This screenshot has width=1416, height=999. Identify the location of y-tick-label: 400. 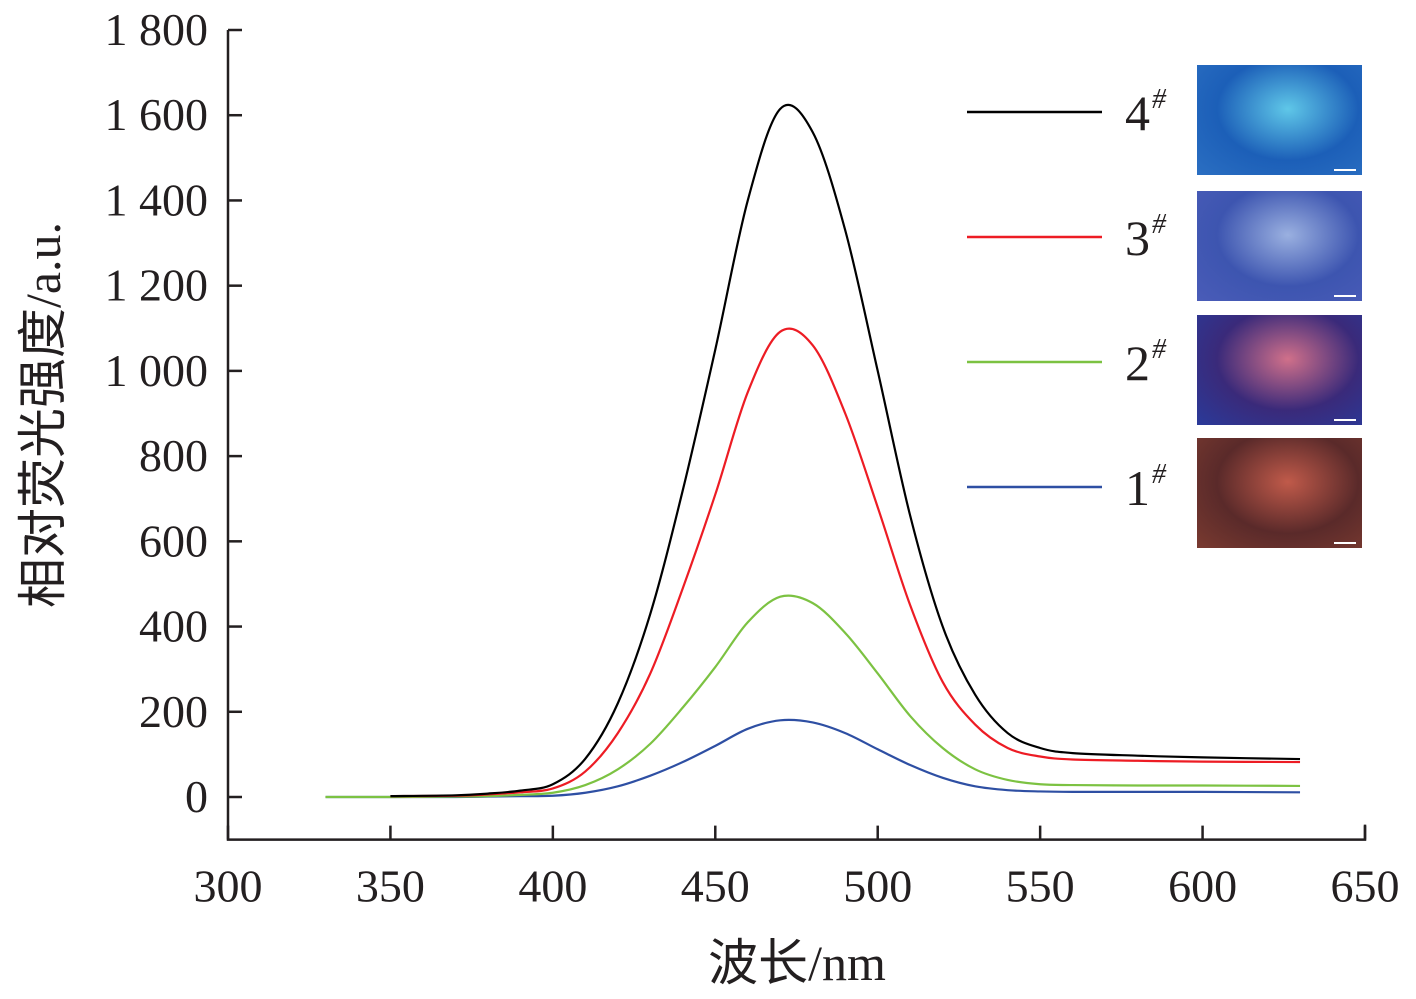
(173, 626).